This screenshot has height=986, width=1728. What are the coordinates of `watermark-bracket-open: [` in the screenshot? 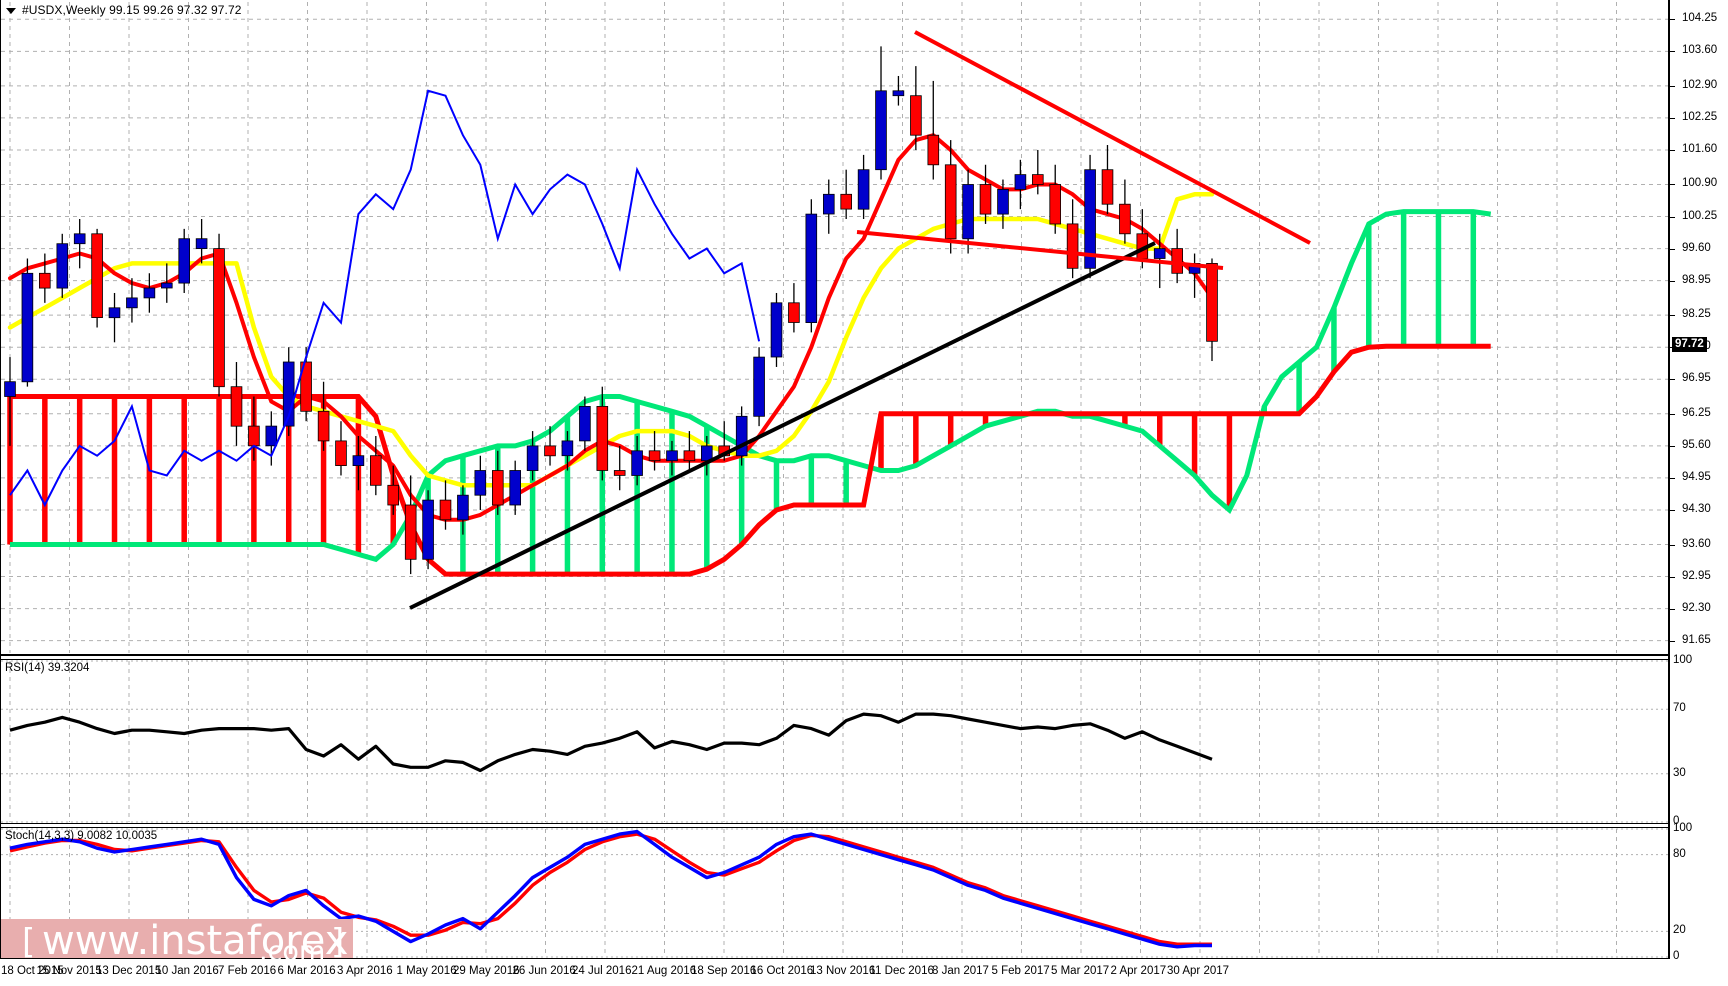 It's located at (29, 942).